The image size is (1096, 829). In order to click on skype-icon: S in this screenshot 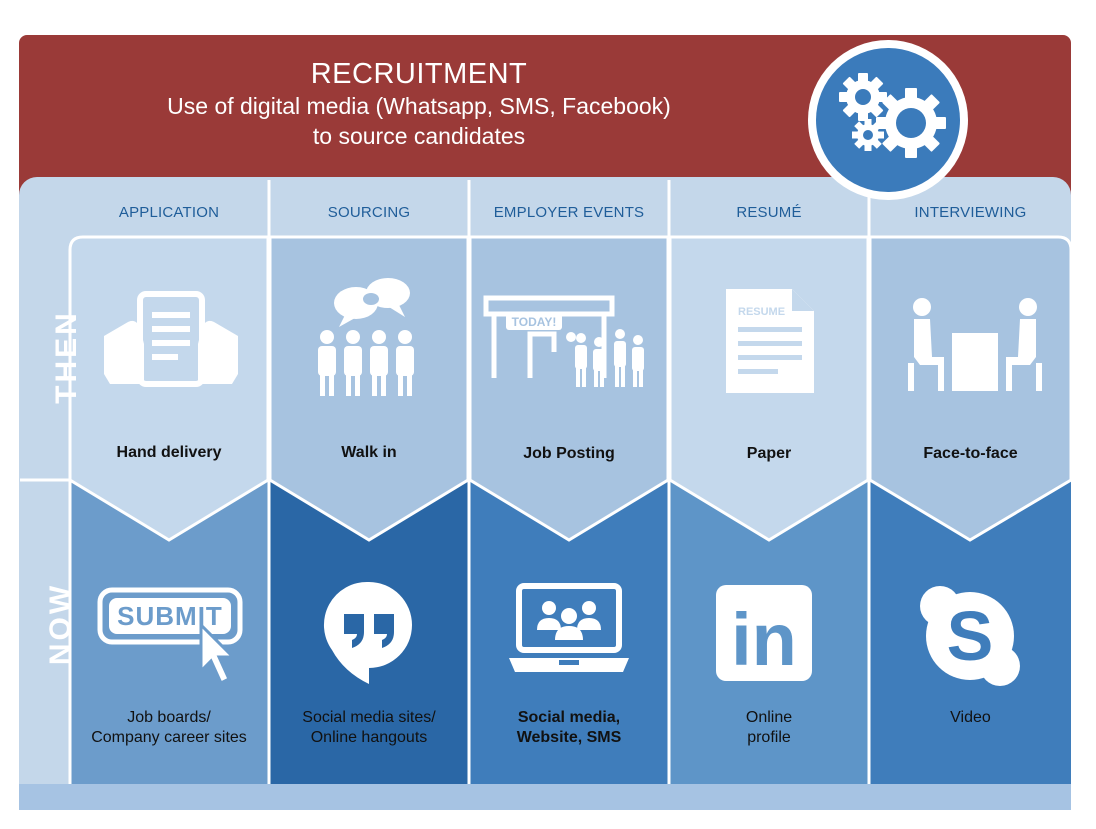, I will do `click(970, 636)`.